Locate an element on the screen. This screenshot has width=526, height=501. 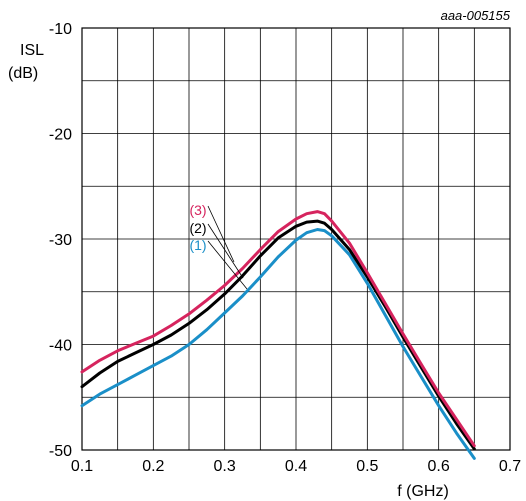
x-tick-label: 0.7 is located at coordinates (510, 466).